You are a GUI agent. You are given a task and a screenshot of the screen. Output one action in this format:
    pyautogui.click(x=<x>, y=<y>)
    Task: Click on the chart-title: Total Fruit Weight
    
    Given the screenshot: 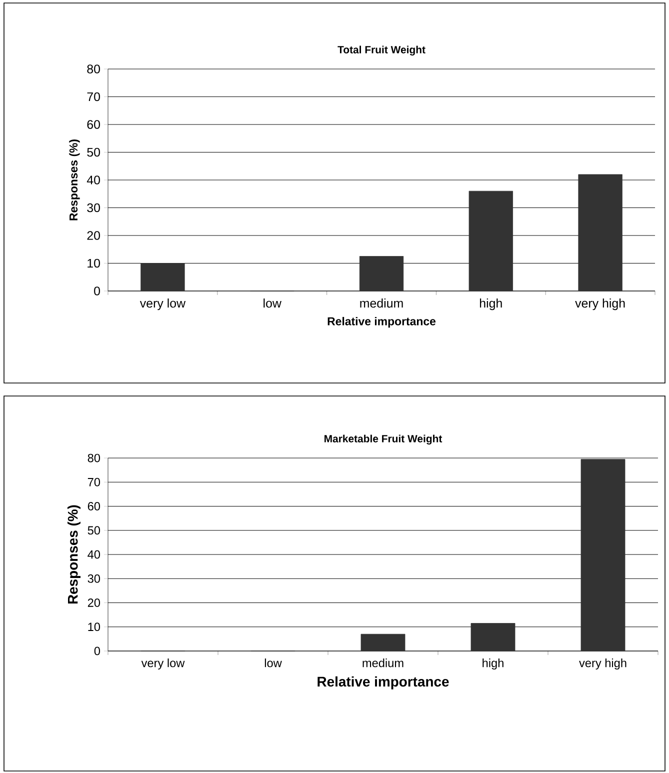 What is the action you would take?
    pyautogui.click(x=382, y=51)
    